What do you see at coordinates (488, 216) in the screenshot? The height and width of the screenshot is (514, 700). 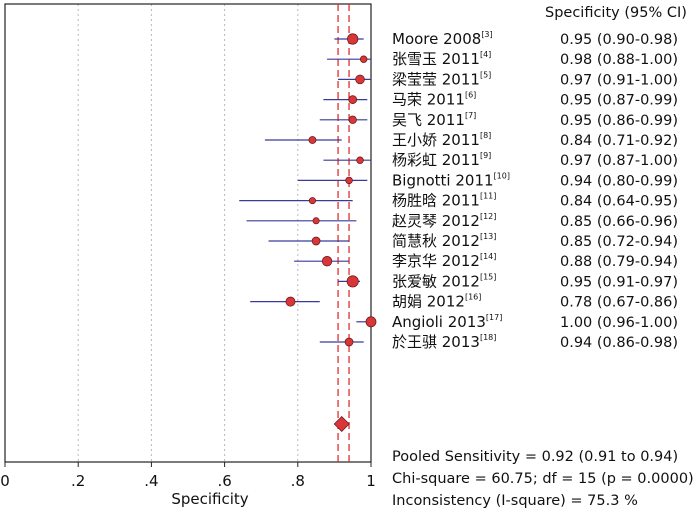 I see `study-ref: [12]` at bounding box center [488, 216].